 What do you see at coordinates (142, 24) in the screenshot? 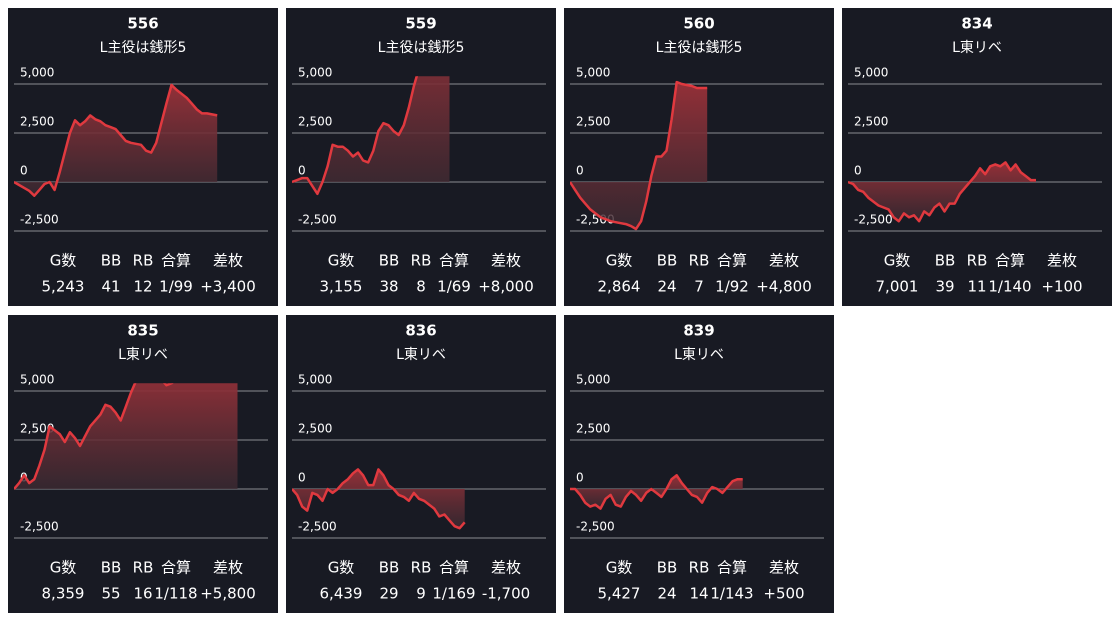
I see `card-title: 556` at bounding box center [142, 24].